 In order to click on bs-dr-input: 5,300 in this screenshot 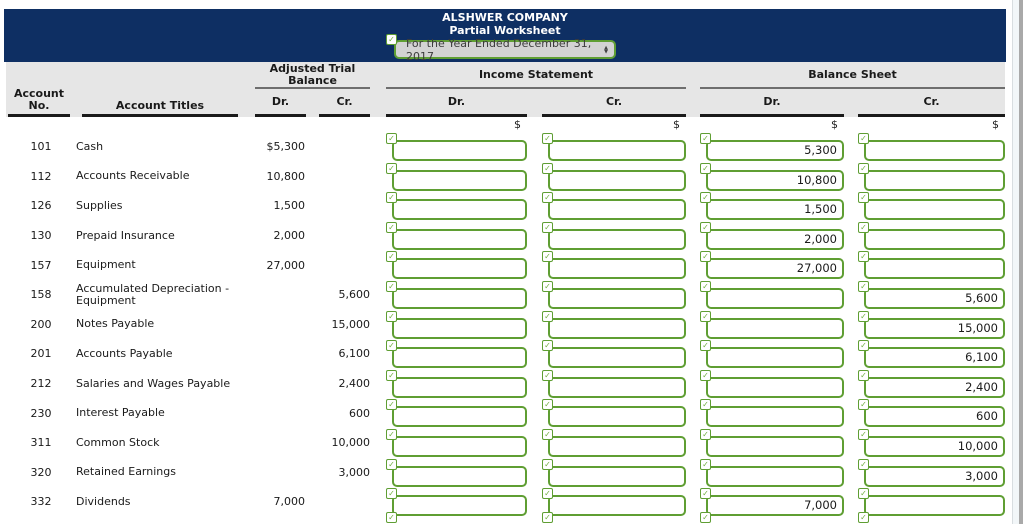, I will do `click(775, 150)`.